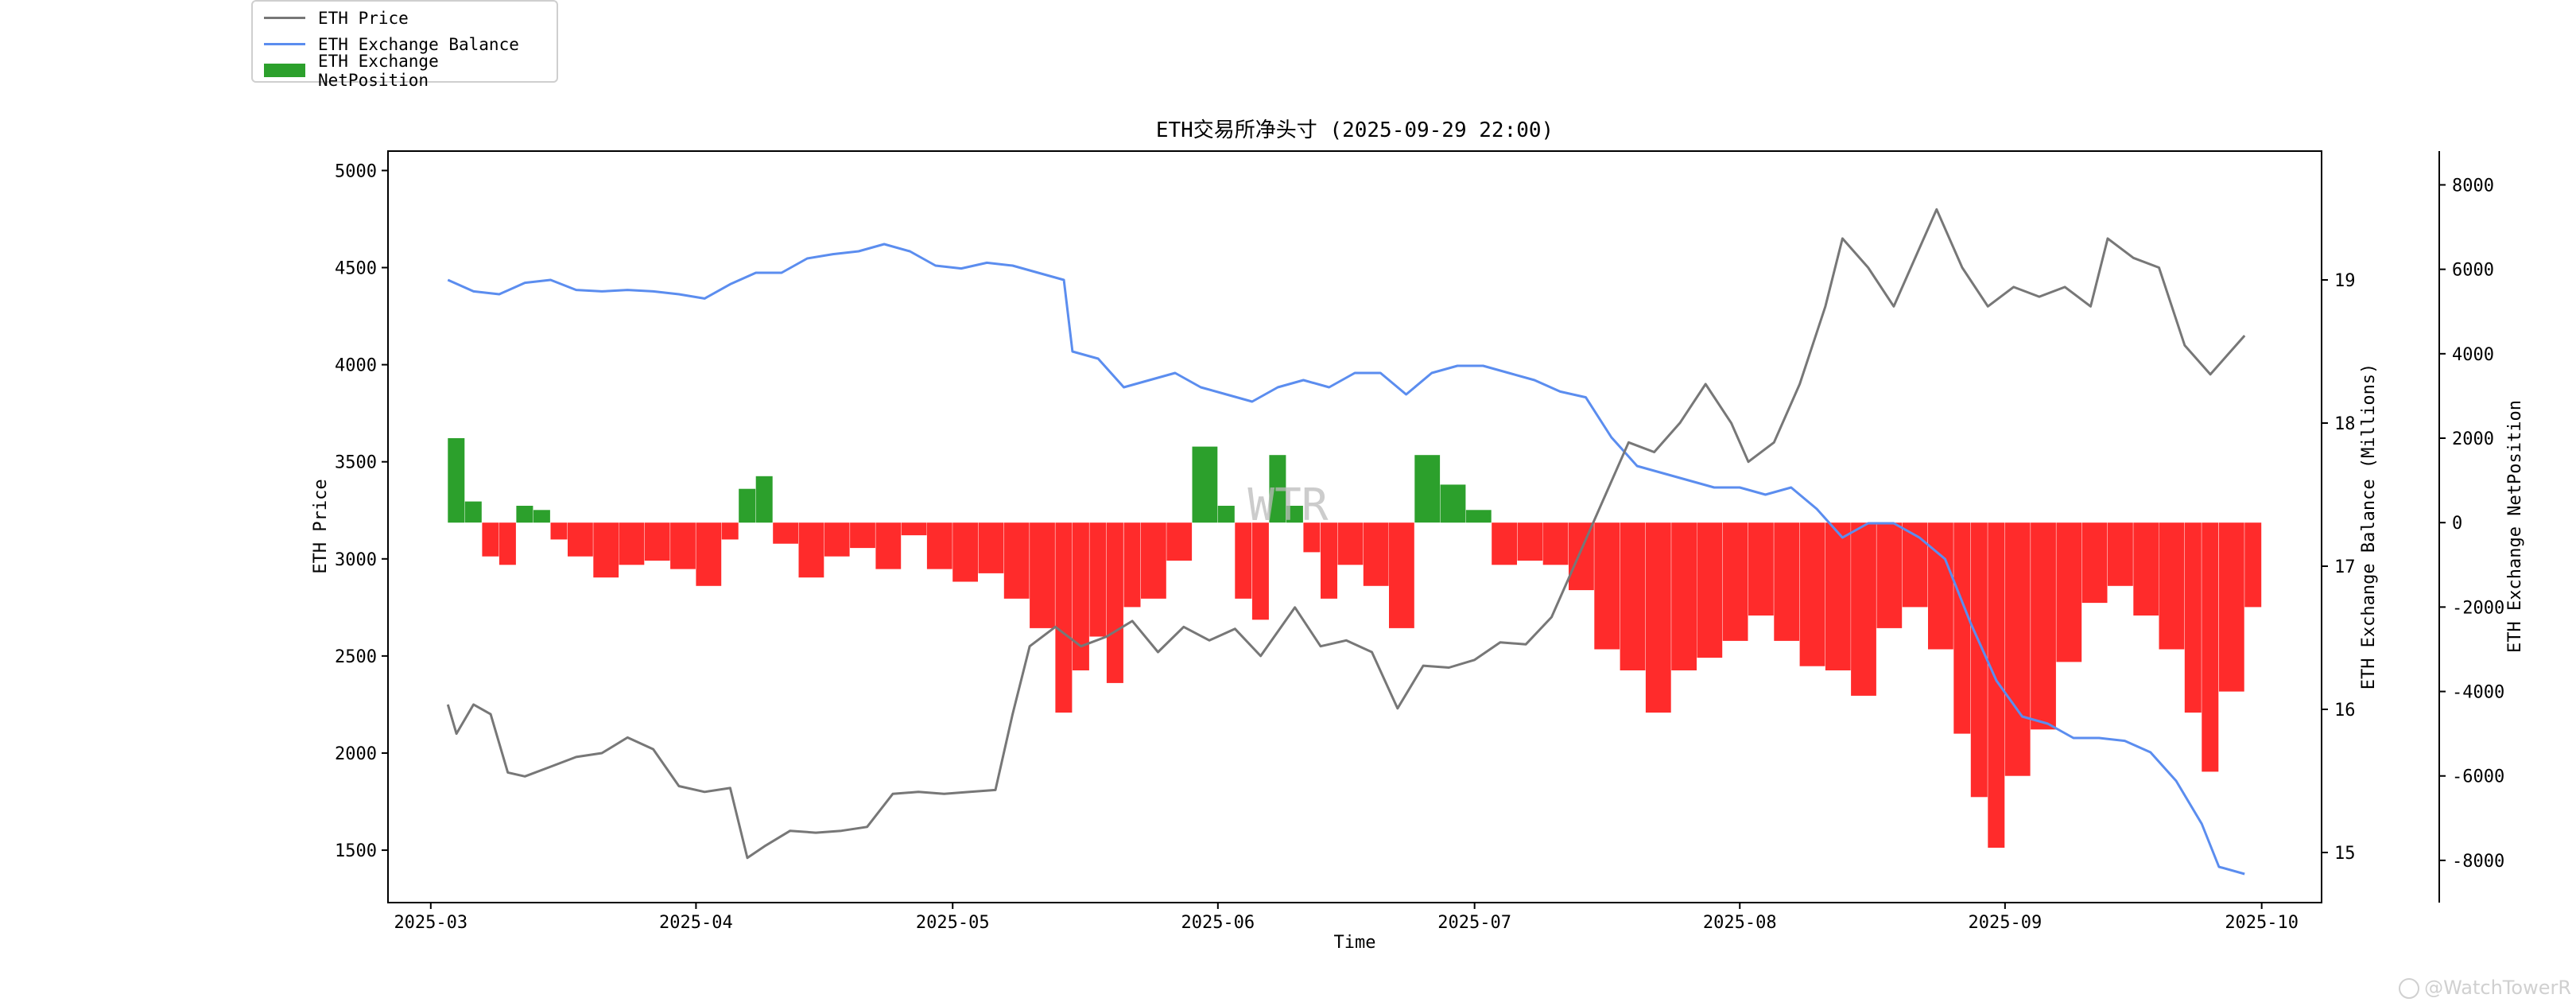 This screenshot has height=1002, width=2576. What do you see at coordinates (419, 44) in the screenshot?
I see `legend-label-balance: ETH Exchange Balance` at bounding box center [419, 44].